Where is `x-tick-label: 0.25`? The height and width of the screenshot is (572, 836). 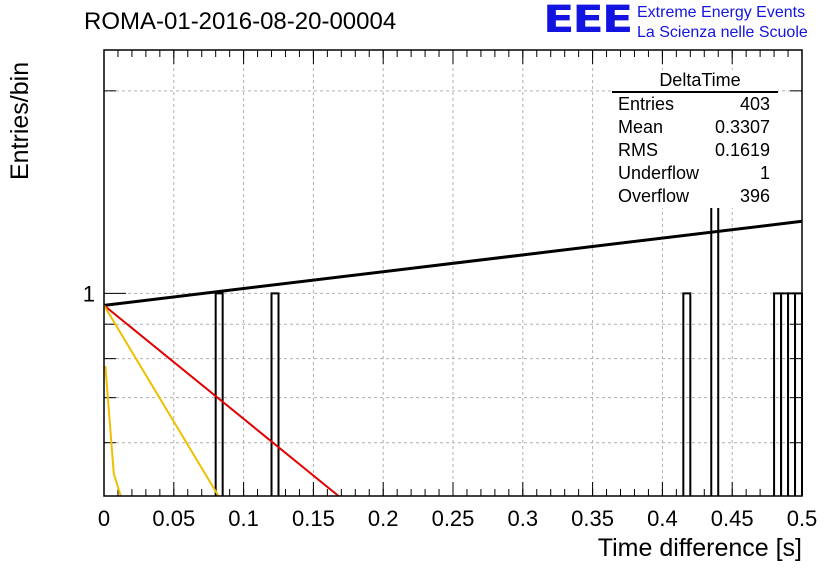 x-tick-label: 0.25 is located at coordinates (453, 518).